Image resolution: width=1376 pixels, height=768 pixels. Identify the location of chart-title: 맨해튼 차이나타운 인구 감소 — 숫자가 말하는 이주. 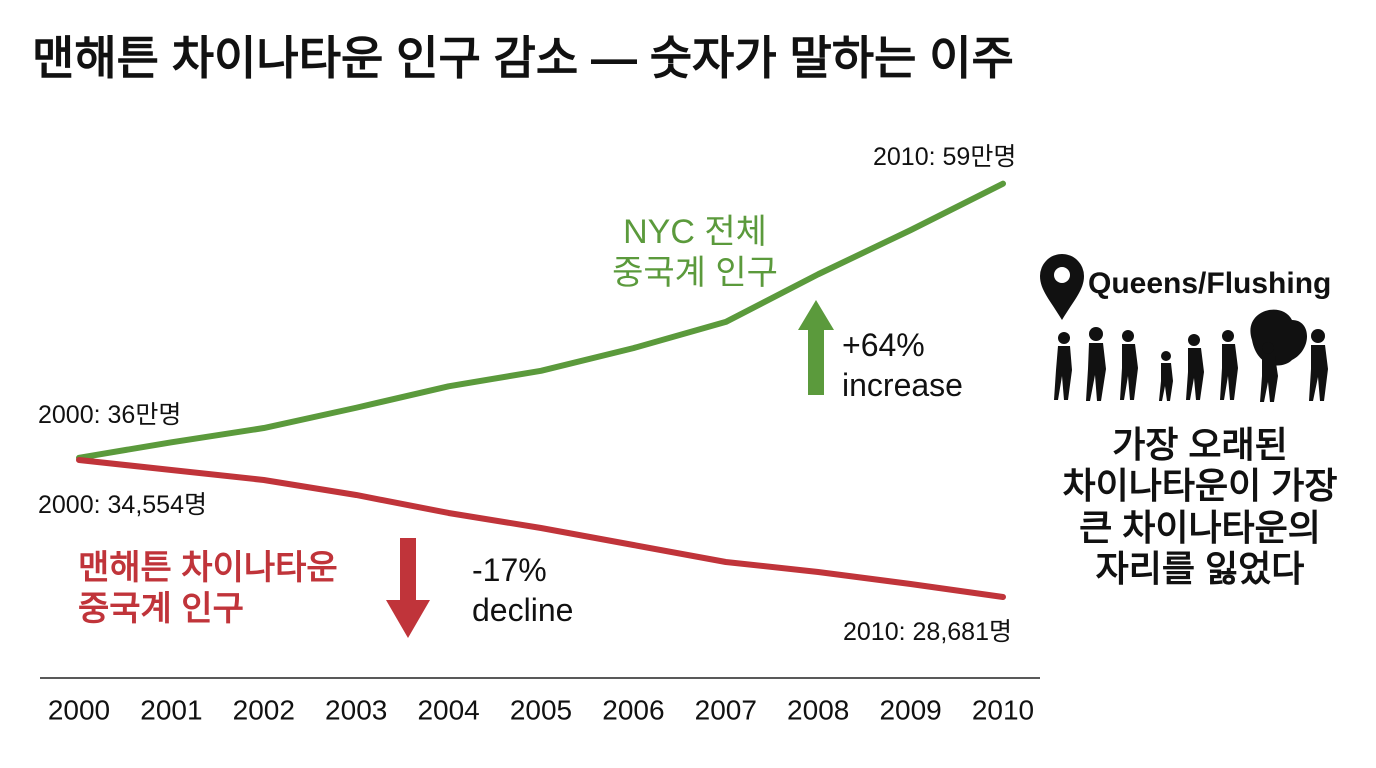
(523, 58).